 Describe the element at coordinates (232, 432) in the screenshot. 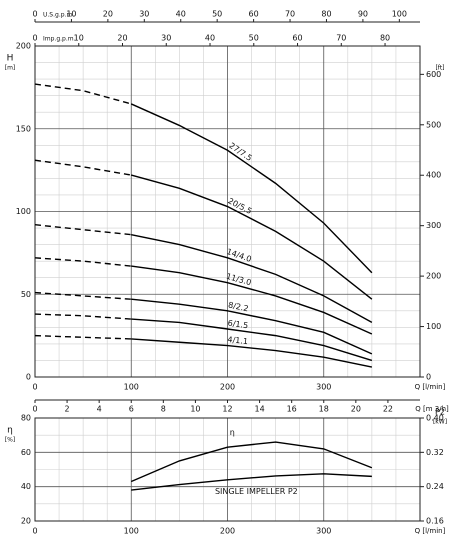

I see `curve-label: η` at that location.